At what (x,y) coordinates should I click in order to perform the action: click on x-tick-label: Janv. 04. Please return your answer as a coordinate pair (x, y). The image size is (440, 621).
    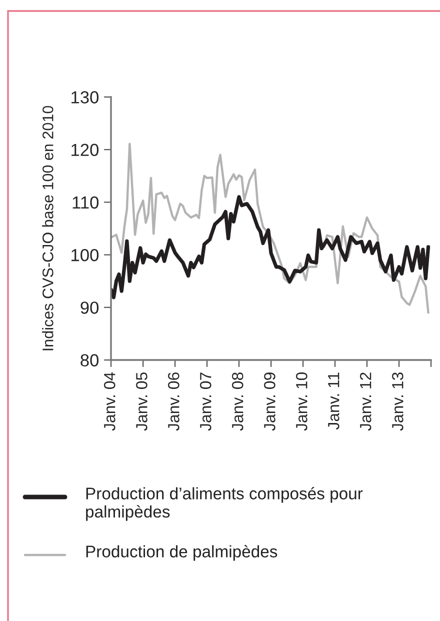
    Looking at the image, I should click on (110, 401).